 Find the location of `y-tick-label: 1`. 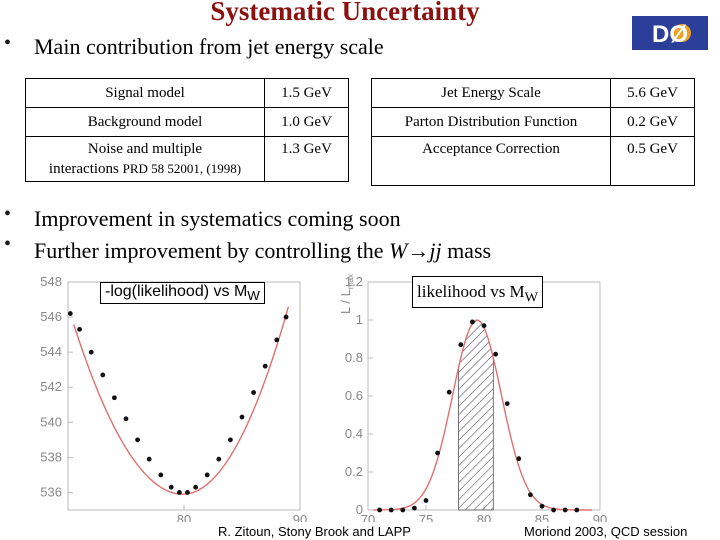

y-tick-label: 1 is located at coordinates (359, 319).